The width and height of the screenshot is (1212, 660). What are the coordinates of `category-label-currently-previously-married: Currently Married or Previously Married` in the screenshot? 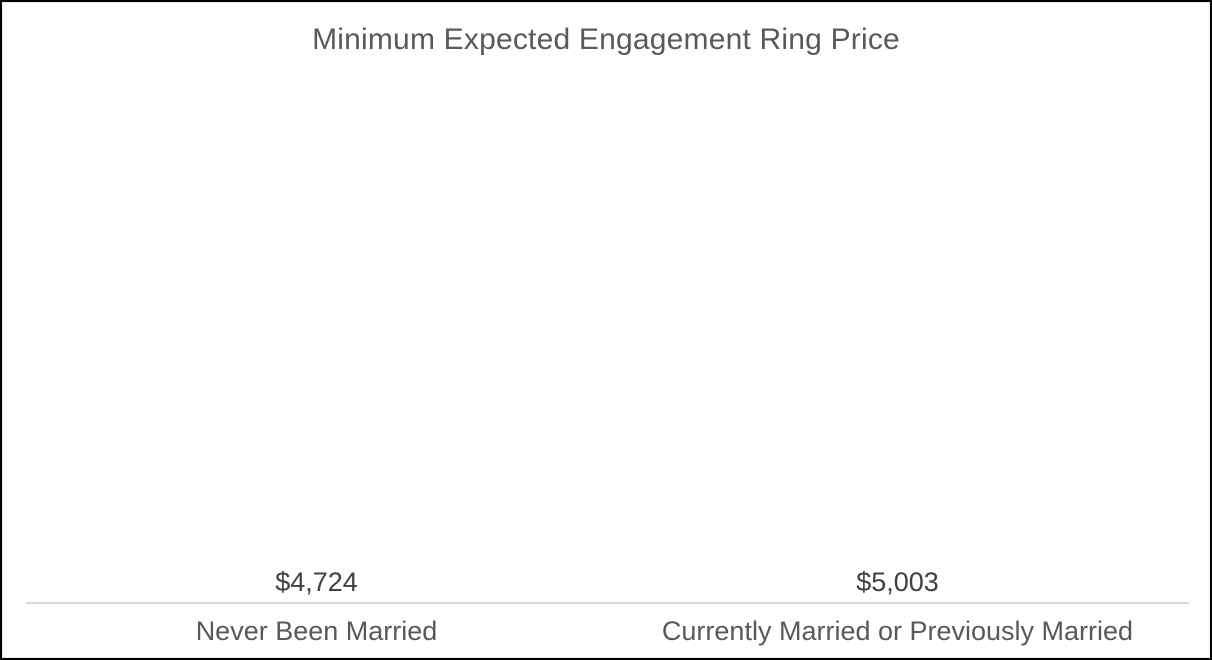 It's located at (897, 631).